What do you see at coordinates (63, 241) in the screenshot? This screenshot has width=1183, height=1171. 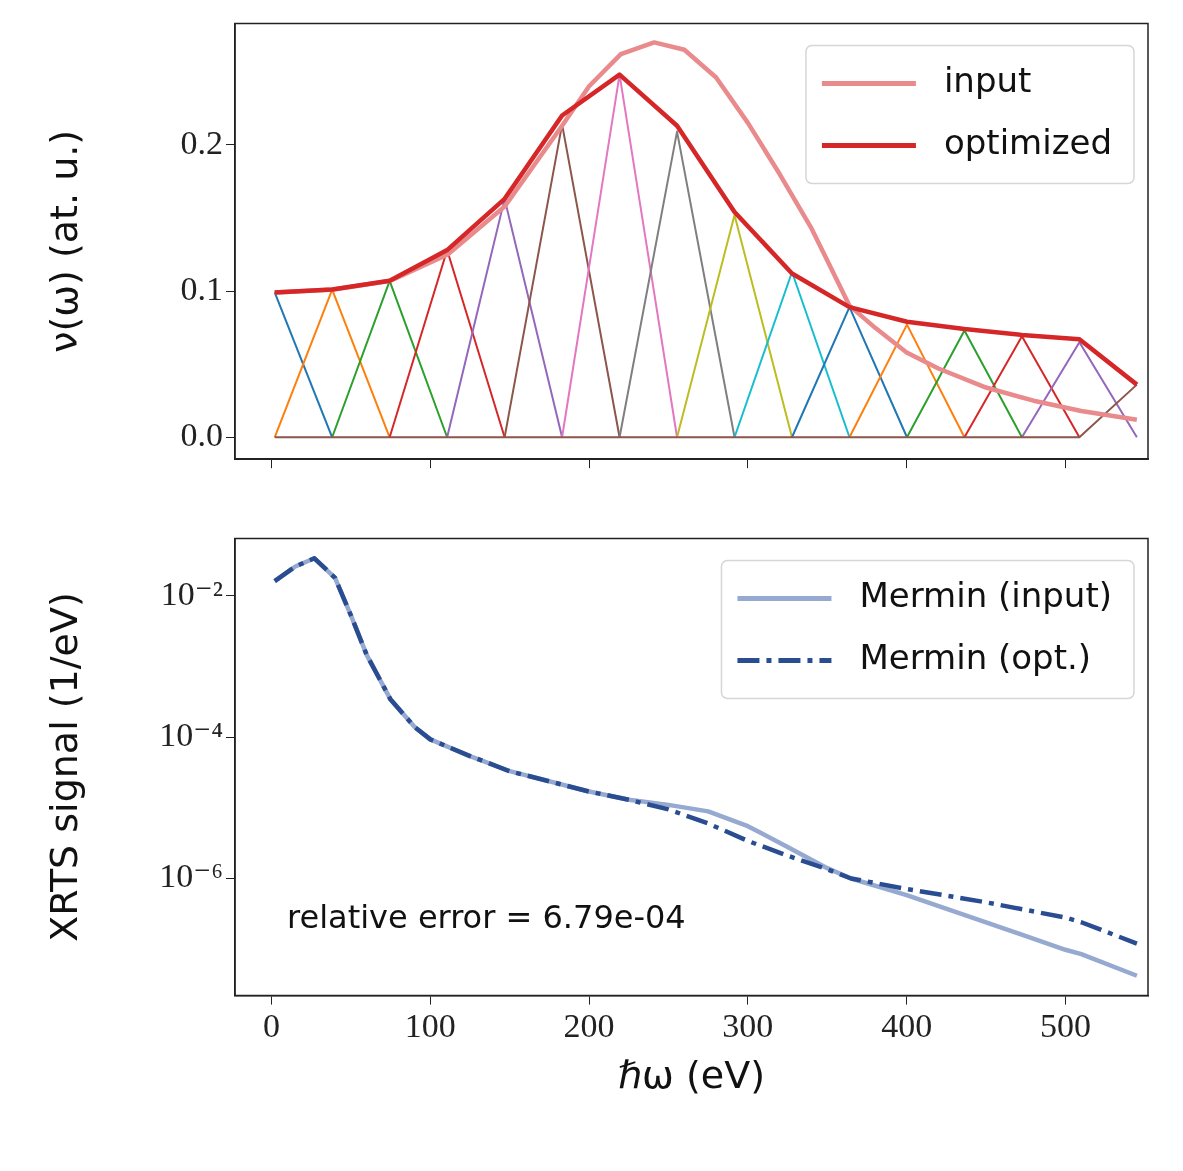 I see `y-axis-title: ν(ω) (at. u.)` at bounding box center [63, 241].